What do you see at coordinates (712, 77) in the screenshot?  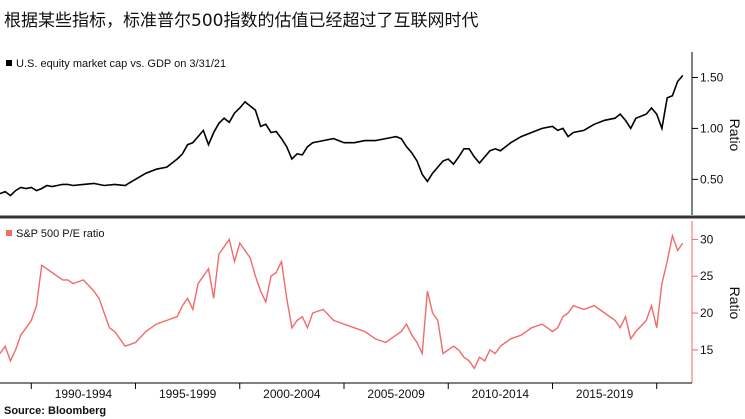 I see `top-y-tick-label-2: 1.50` at bounding box center [712, 77].